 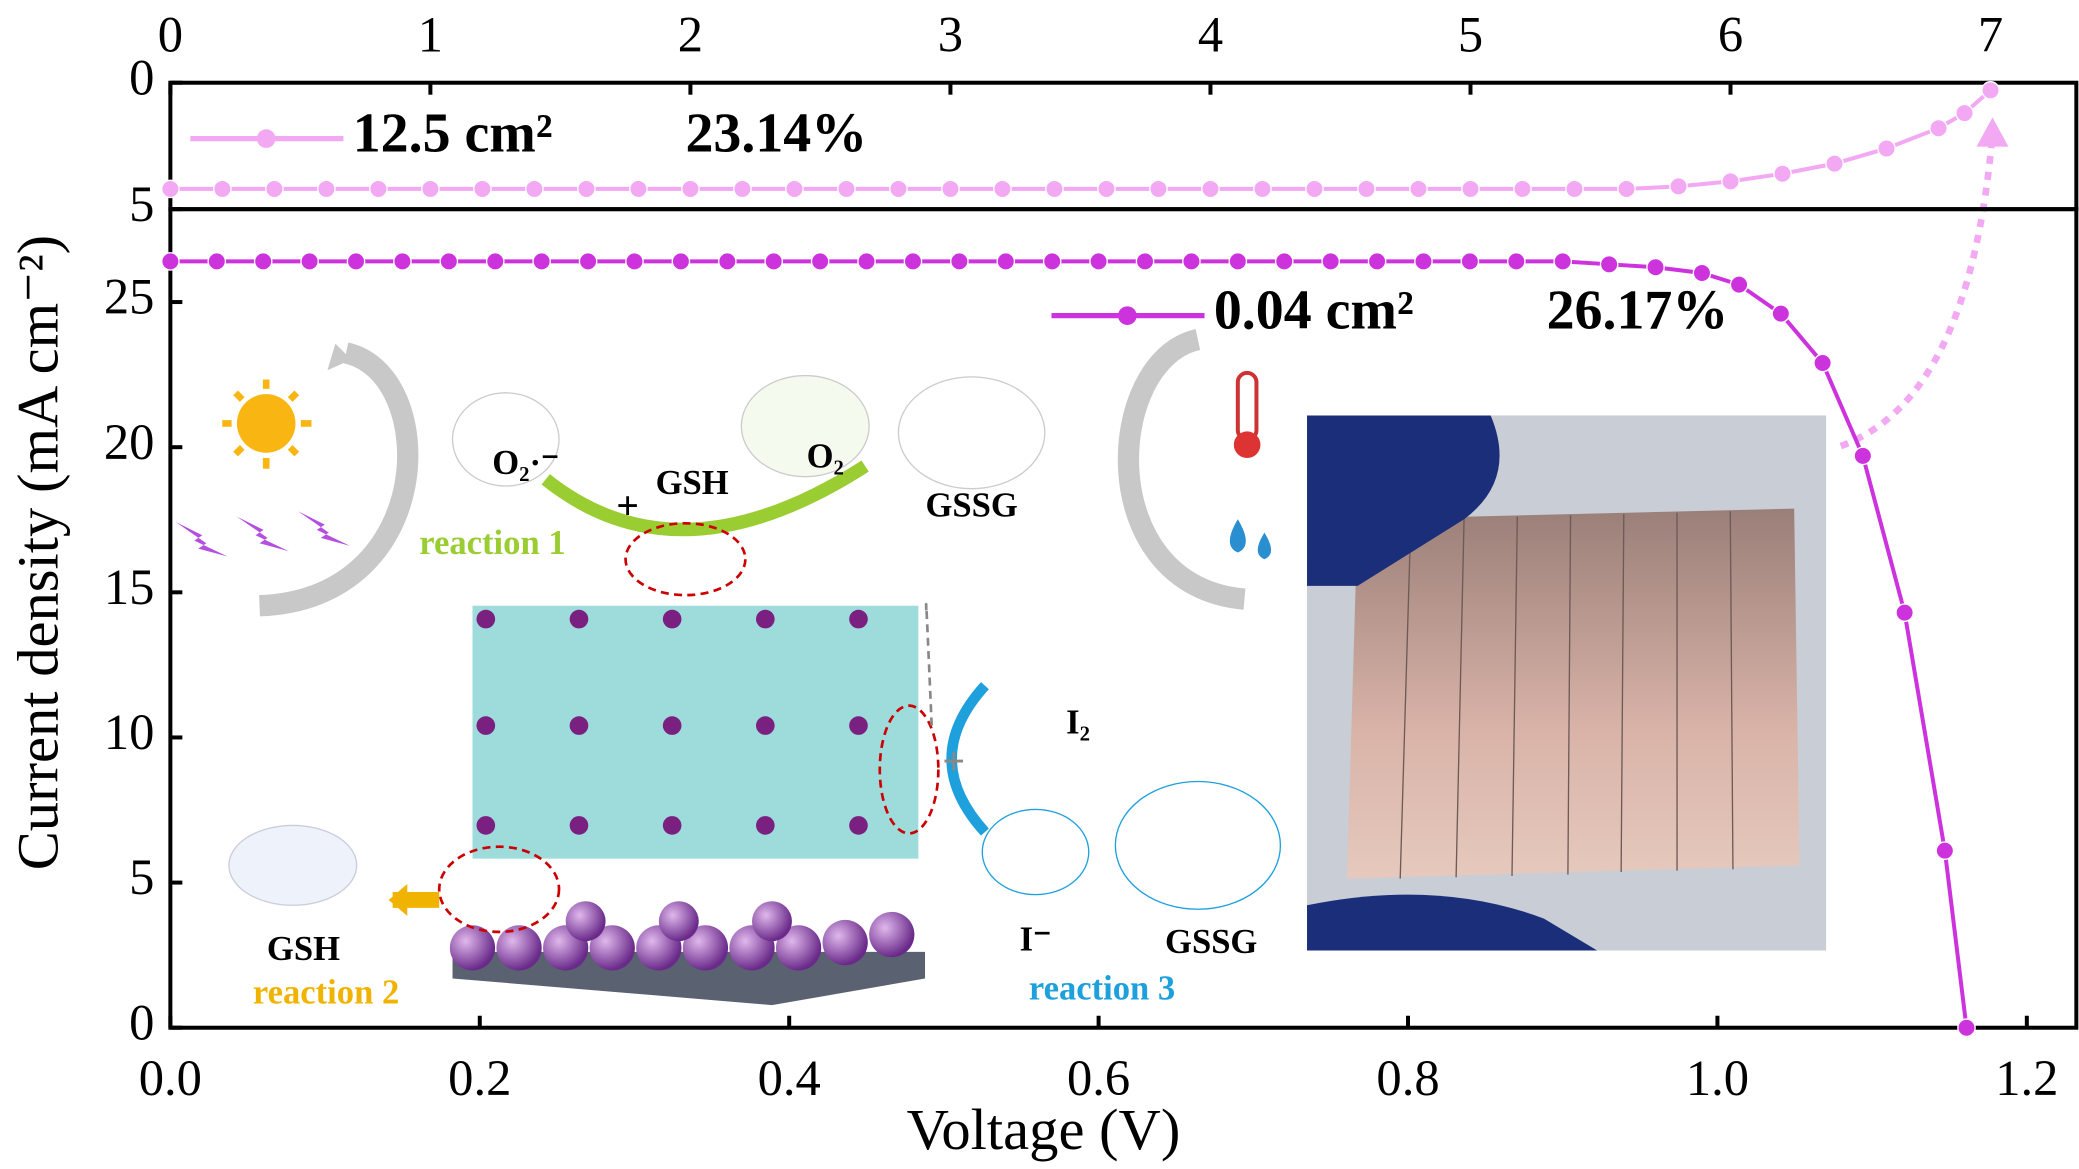 What do you see at coordinates (129, 297) in the screenshot?
I see `y-tick-label: 25` at bounding box center [129, 297].